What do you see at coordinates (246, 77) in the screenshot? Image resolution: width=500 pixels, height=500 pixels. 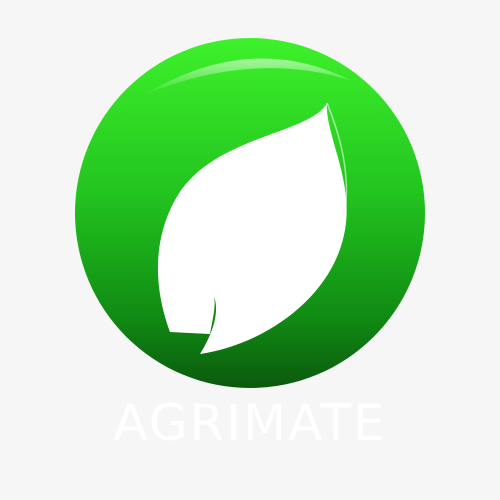 I see `circle-highlight` at bounding box center [246, 77].